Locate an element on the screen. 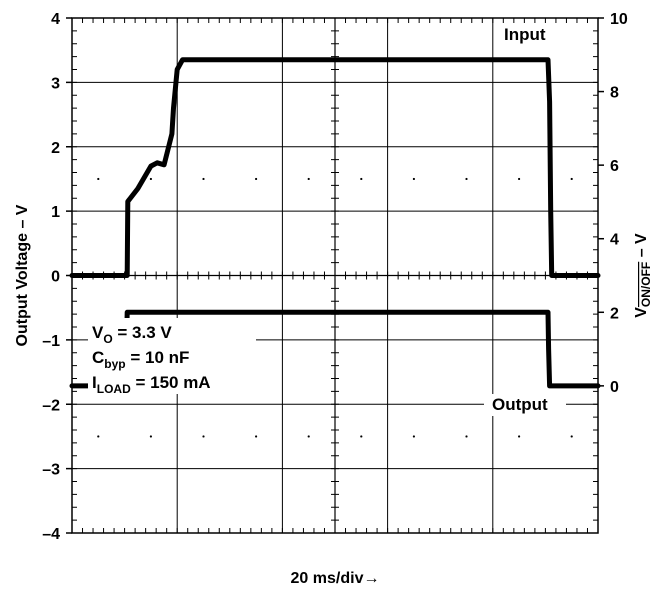  right-axis-title-sub: ON/OFF is located at coordinates (646, 284).